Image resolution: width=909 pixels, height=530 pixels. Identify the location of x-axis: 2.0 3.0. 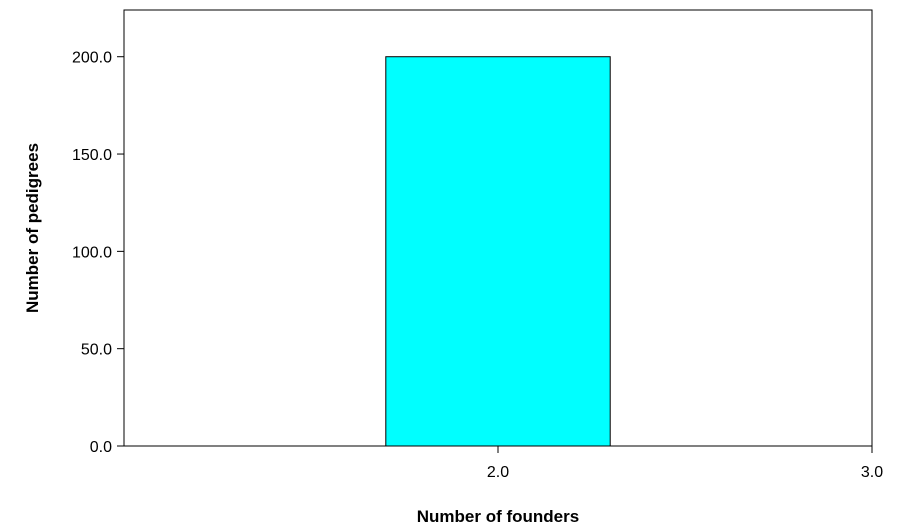
(685, 463).